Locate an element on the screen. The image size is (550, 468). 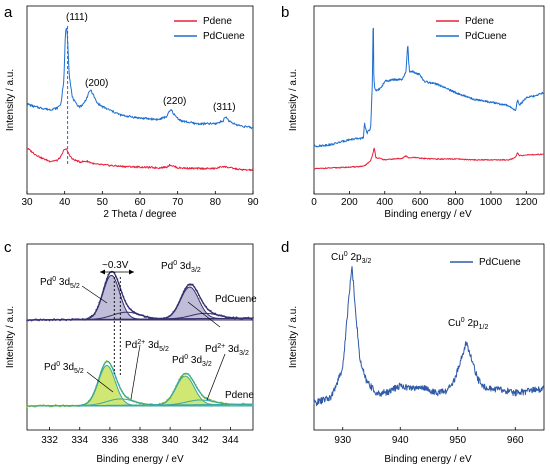
panel-a-xtick-label: 70 is located at coordinates (178, 202).